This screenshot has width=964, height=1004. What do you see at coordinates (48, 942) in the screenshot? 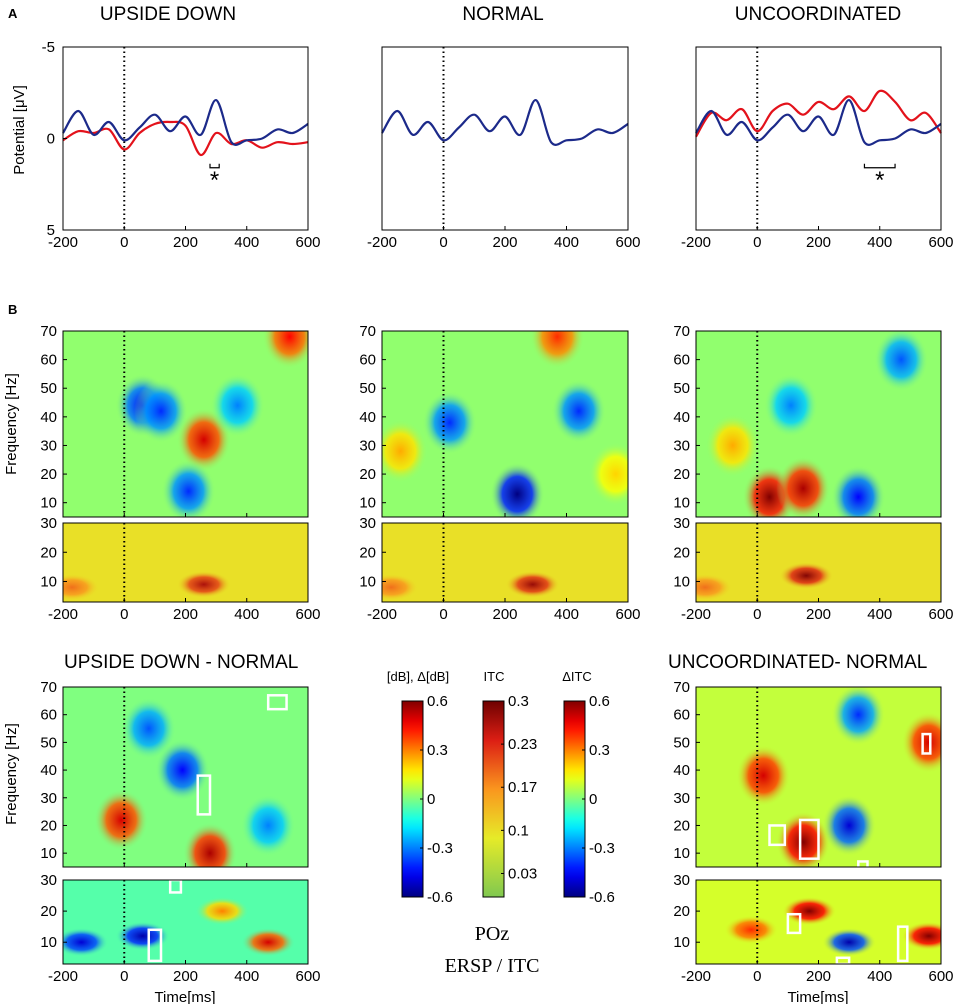
I see `diff-itc-upside-ytick-label: 10` at bounding box center [48, 942].